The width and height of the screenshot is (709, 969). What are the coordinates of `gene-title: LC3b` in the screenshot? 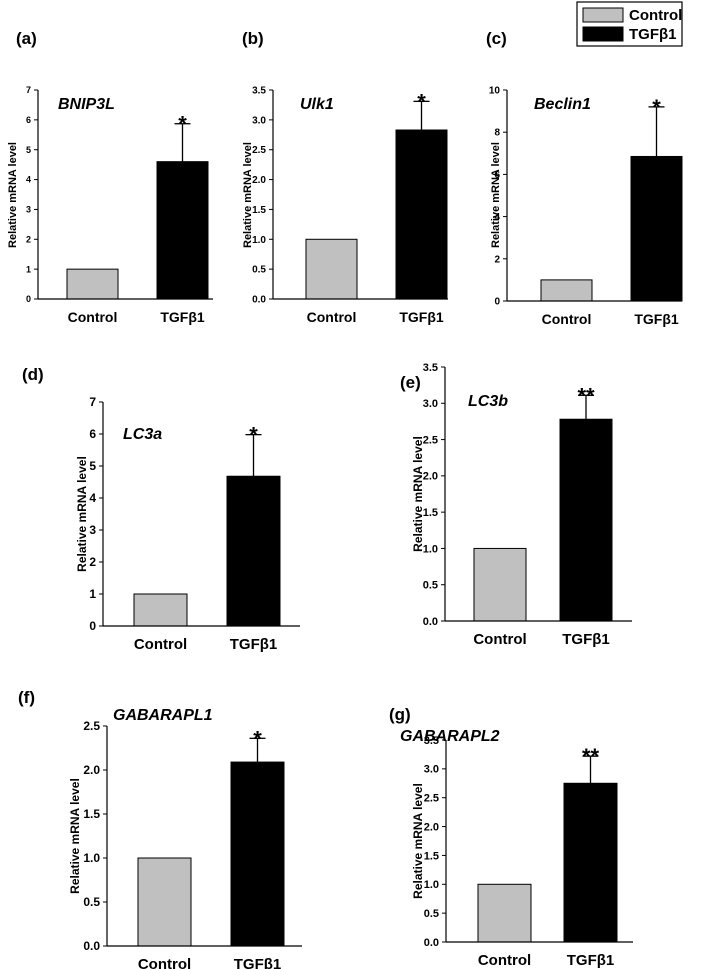 It's located at (488, 401).